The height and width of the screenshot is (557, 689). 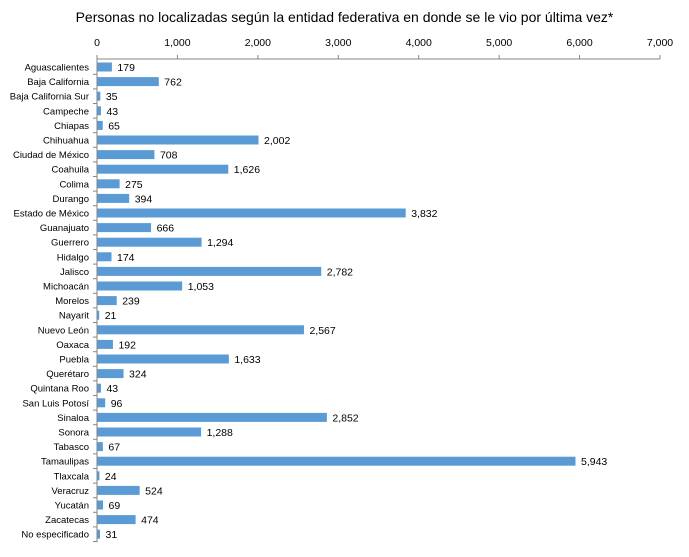 I want to click on category-label: Coahuila, so click(x=71, y=170).